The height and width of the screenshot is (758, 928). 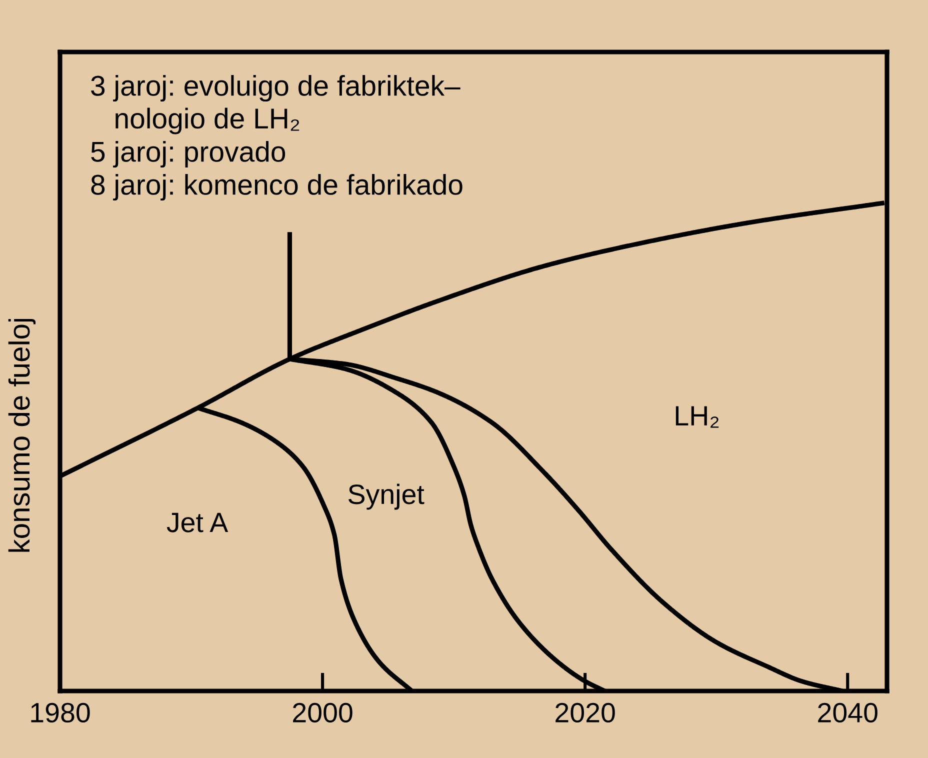 I want to click on x-tick-label: 1980, so click(x=60, y=712).